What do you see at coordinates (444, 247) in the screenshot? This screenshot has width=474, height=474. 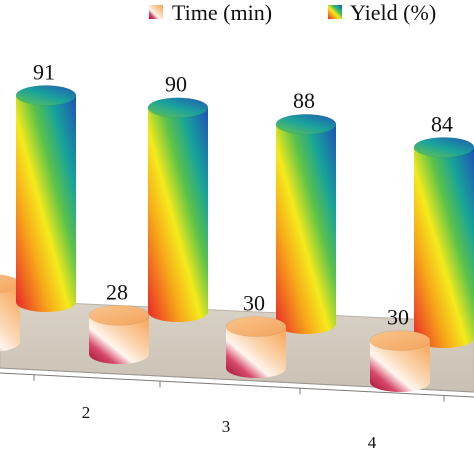 I see `yield-bar-4-body` at bounding box center [444, 247].